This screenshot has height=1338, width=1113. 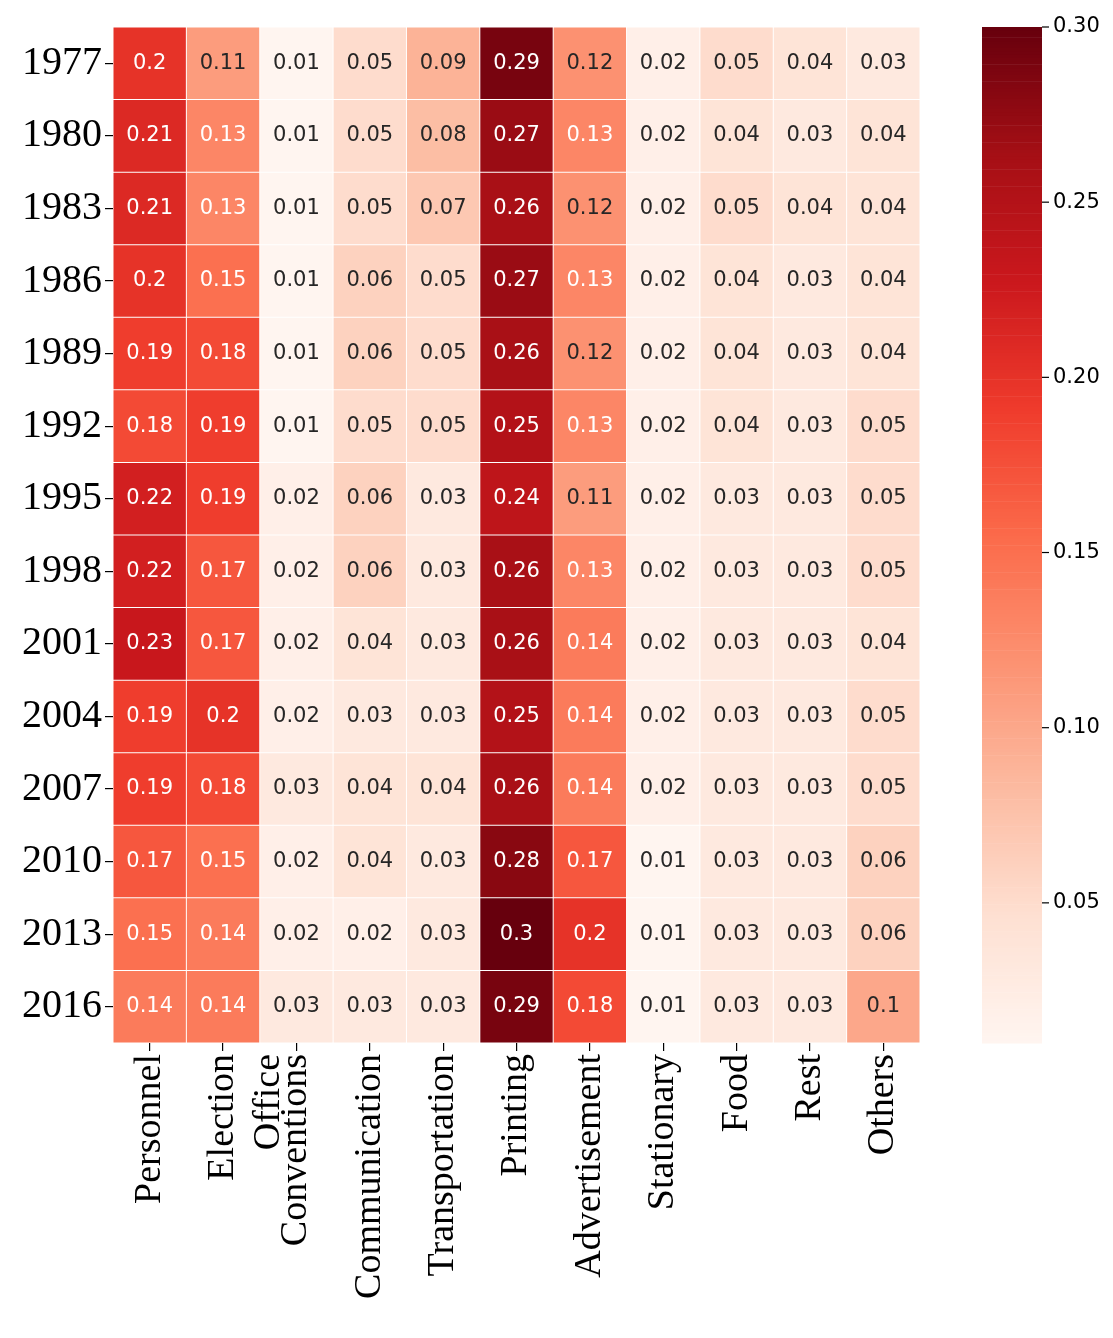 I want to click on x-tick-label: Transportation, so click(x=440, y=1165).